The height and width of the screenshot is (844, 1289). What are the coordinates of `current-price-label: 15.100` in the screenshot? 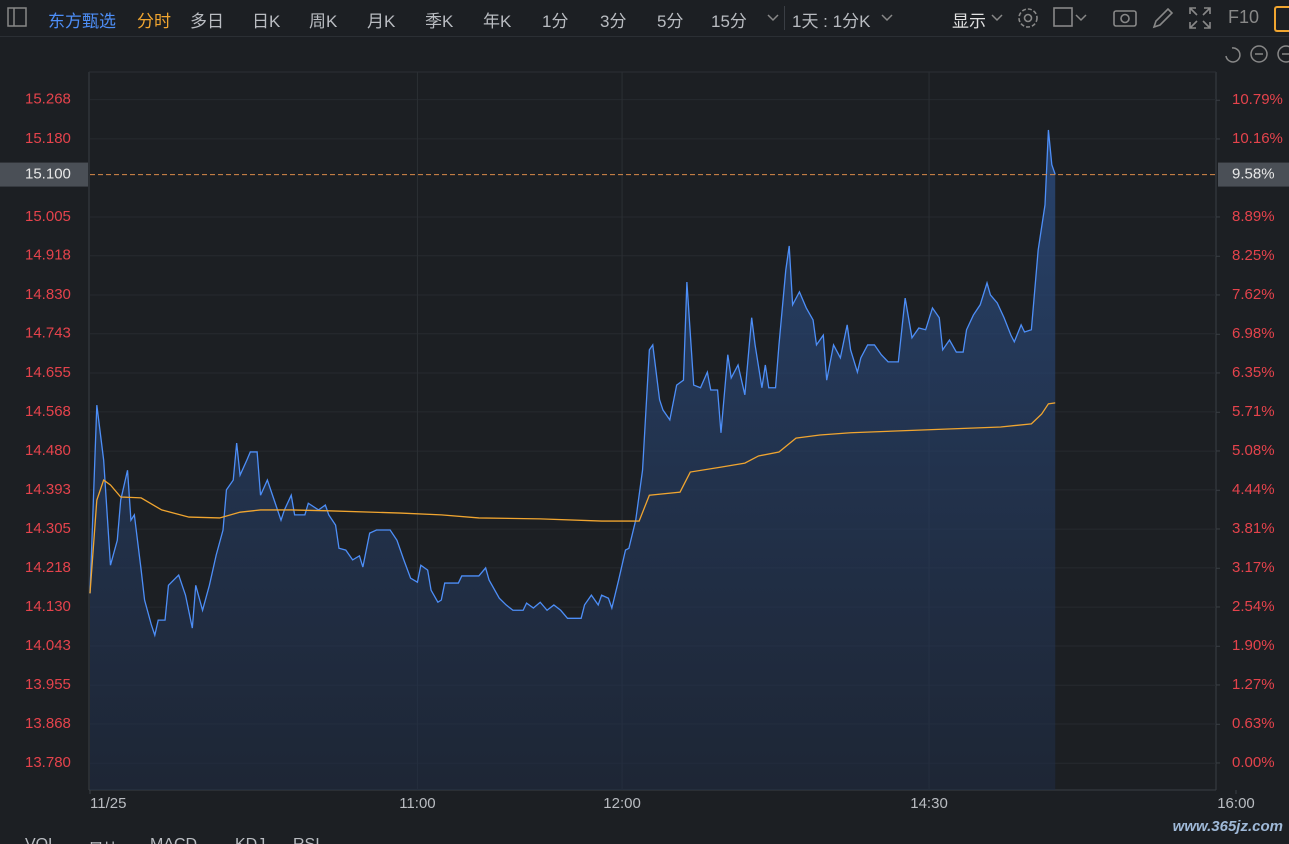 It's located at (48, 174).